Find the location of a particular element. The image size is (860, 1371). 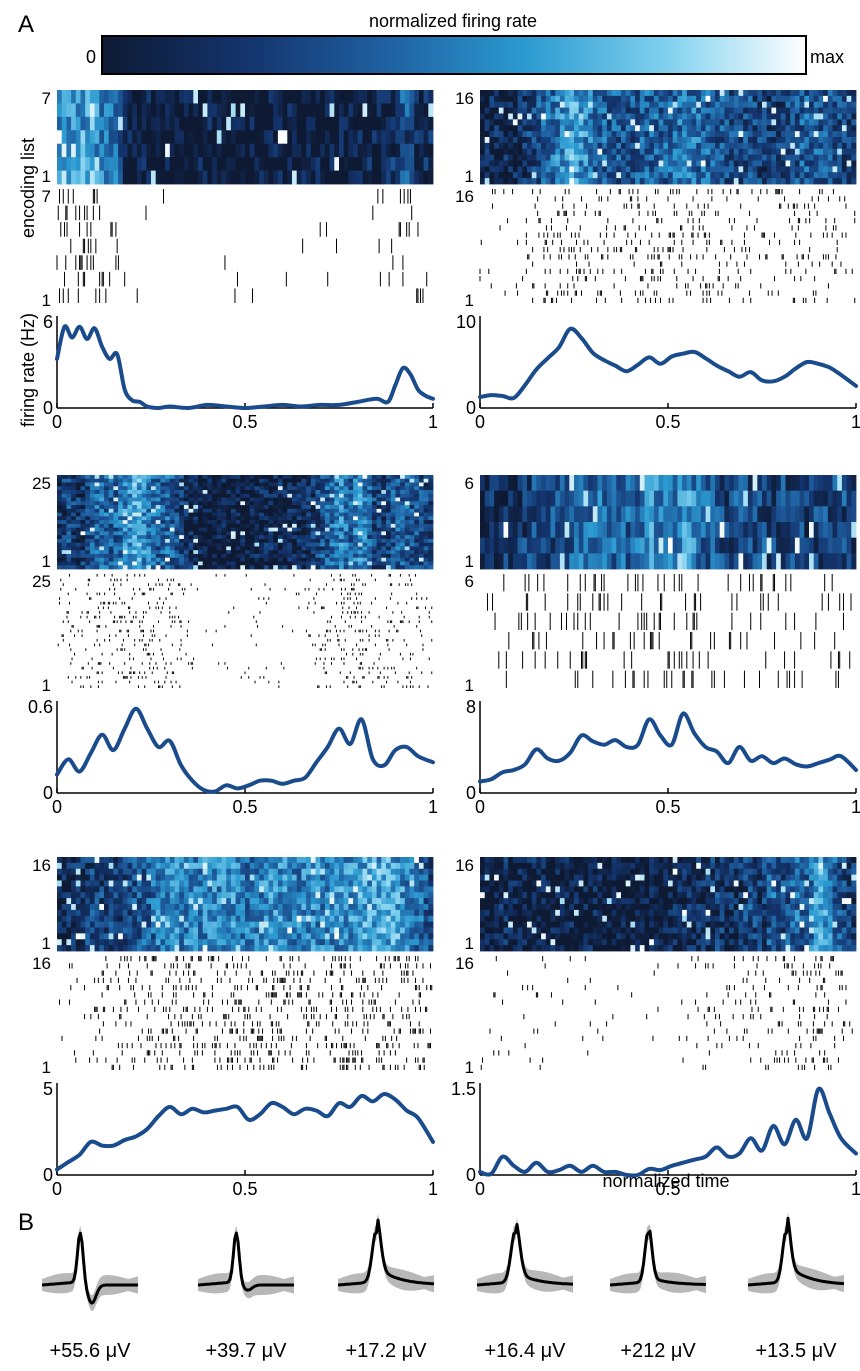

x-tick-label: 1 is located at coordinates (855, 422).